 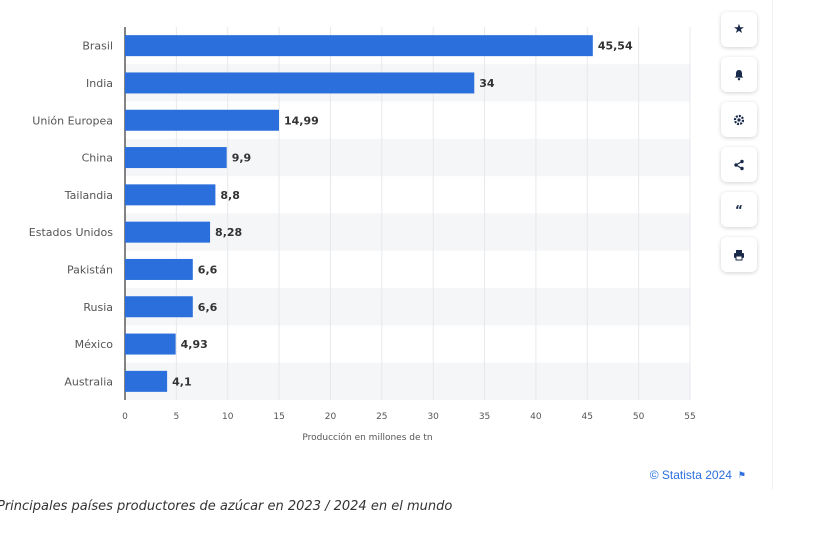 What do you see at coordinates (228, 417) in the screenshot?
I see `x-tick-label: 10` at bounding box center [228, 417].